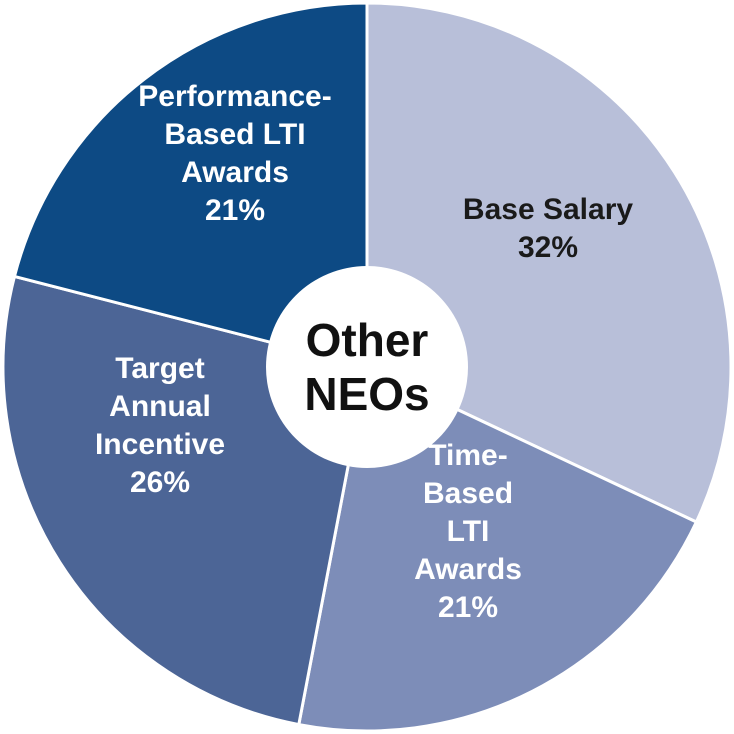 This screenshot has width=734, height=734. Describe the element at coordinates (234, 134) in the screenshot. I see `slice-label-line: Based LTI` at that location.